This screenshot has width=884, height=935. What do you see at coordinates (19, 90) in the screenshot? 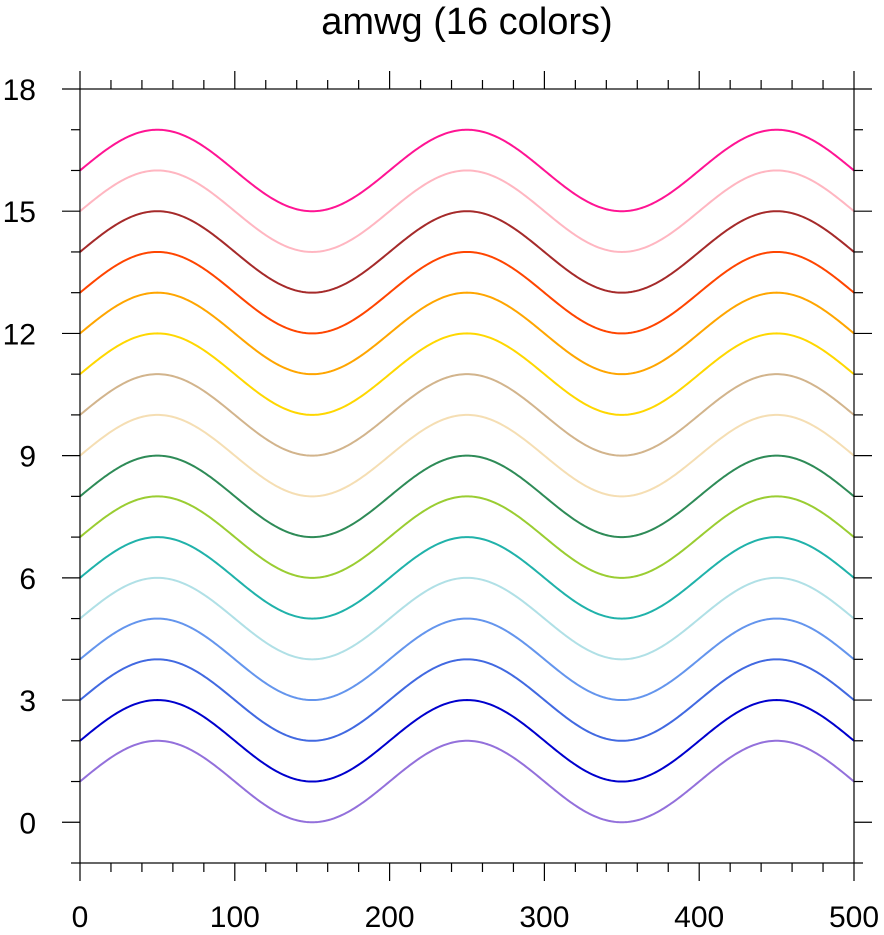
I see `y-tick-label: 18` at bounding box center [19, 90].